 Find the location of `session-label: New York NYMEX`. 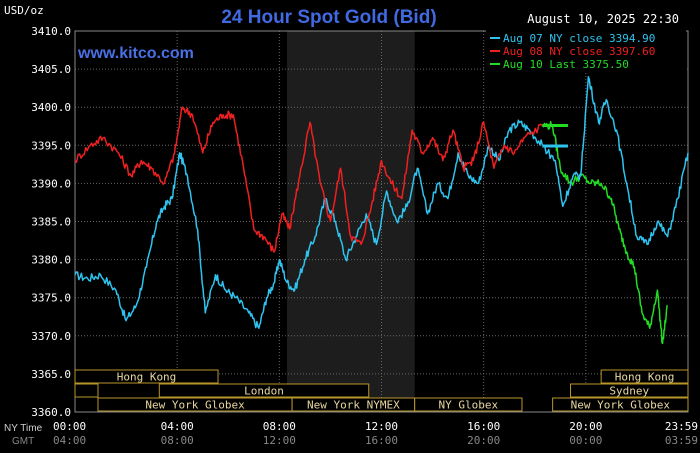

session-label: New York NYMEX is located at coordinates (353, 405).